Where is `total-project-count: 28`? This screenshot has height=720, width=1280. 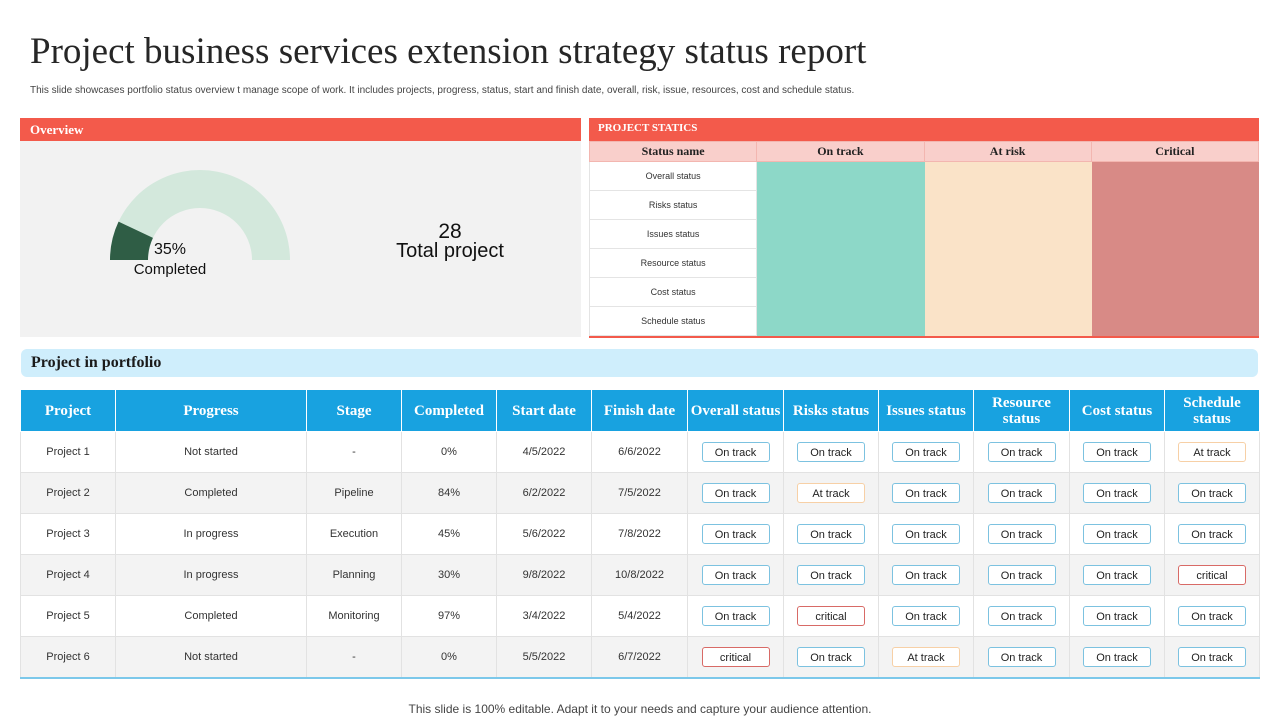
total-project-count: 28 is located at coordinates (450, 231).